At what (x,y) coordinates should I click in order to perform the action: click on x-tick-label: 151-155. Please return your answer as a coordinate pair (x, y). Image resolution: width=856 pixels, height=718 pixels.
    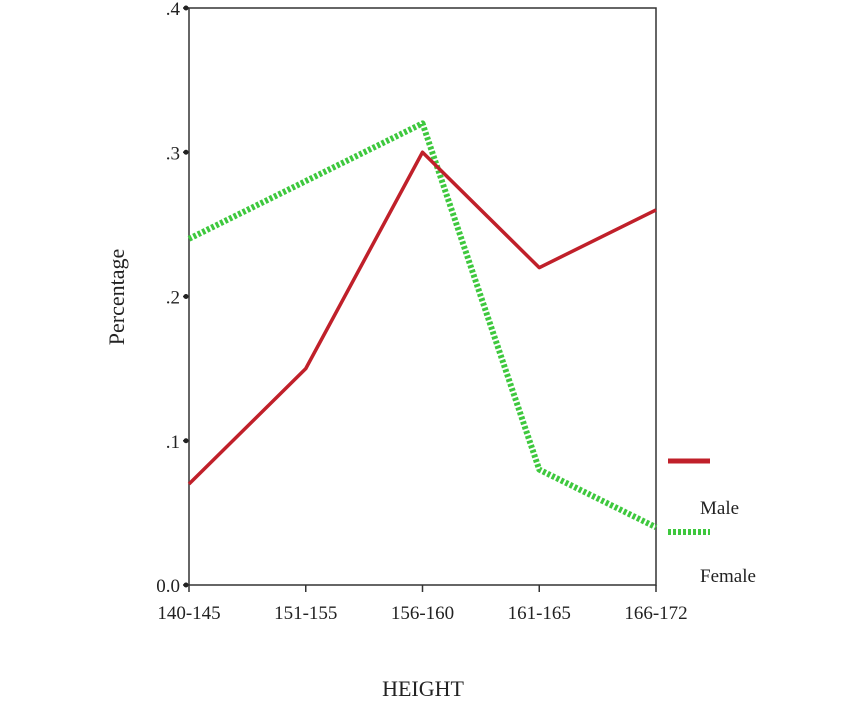
    Looking at the image, I should click on (305, 613).